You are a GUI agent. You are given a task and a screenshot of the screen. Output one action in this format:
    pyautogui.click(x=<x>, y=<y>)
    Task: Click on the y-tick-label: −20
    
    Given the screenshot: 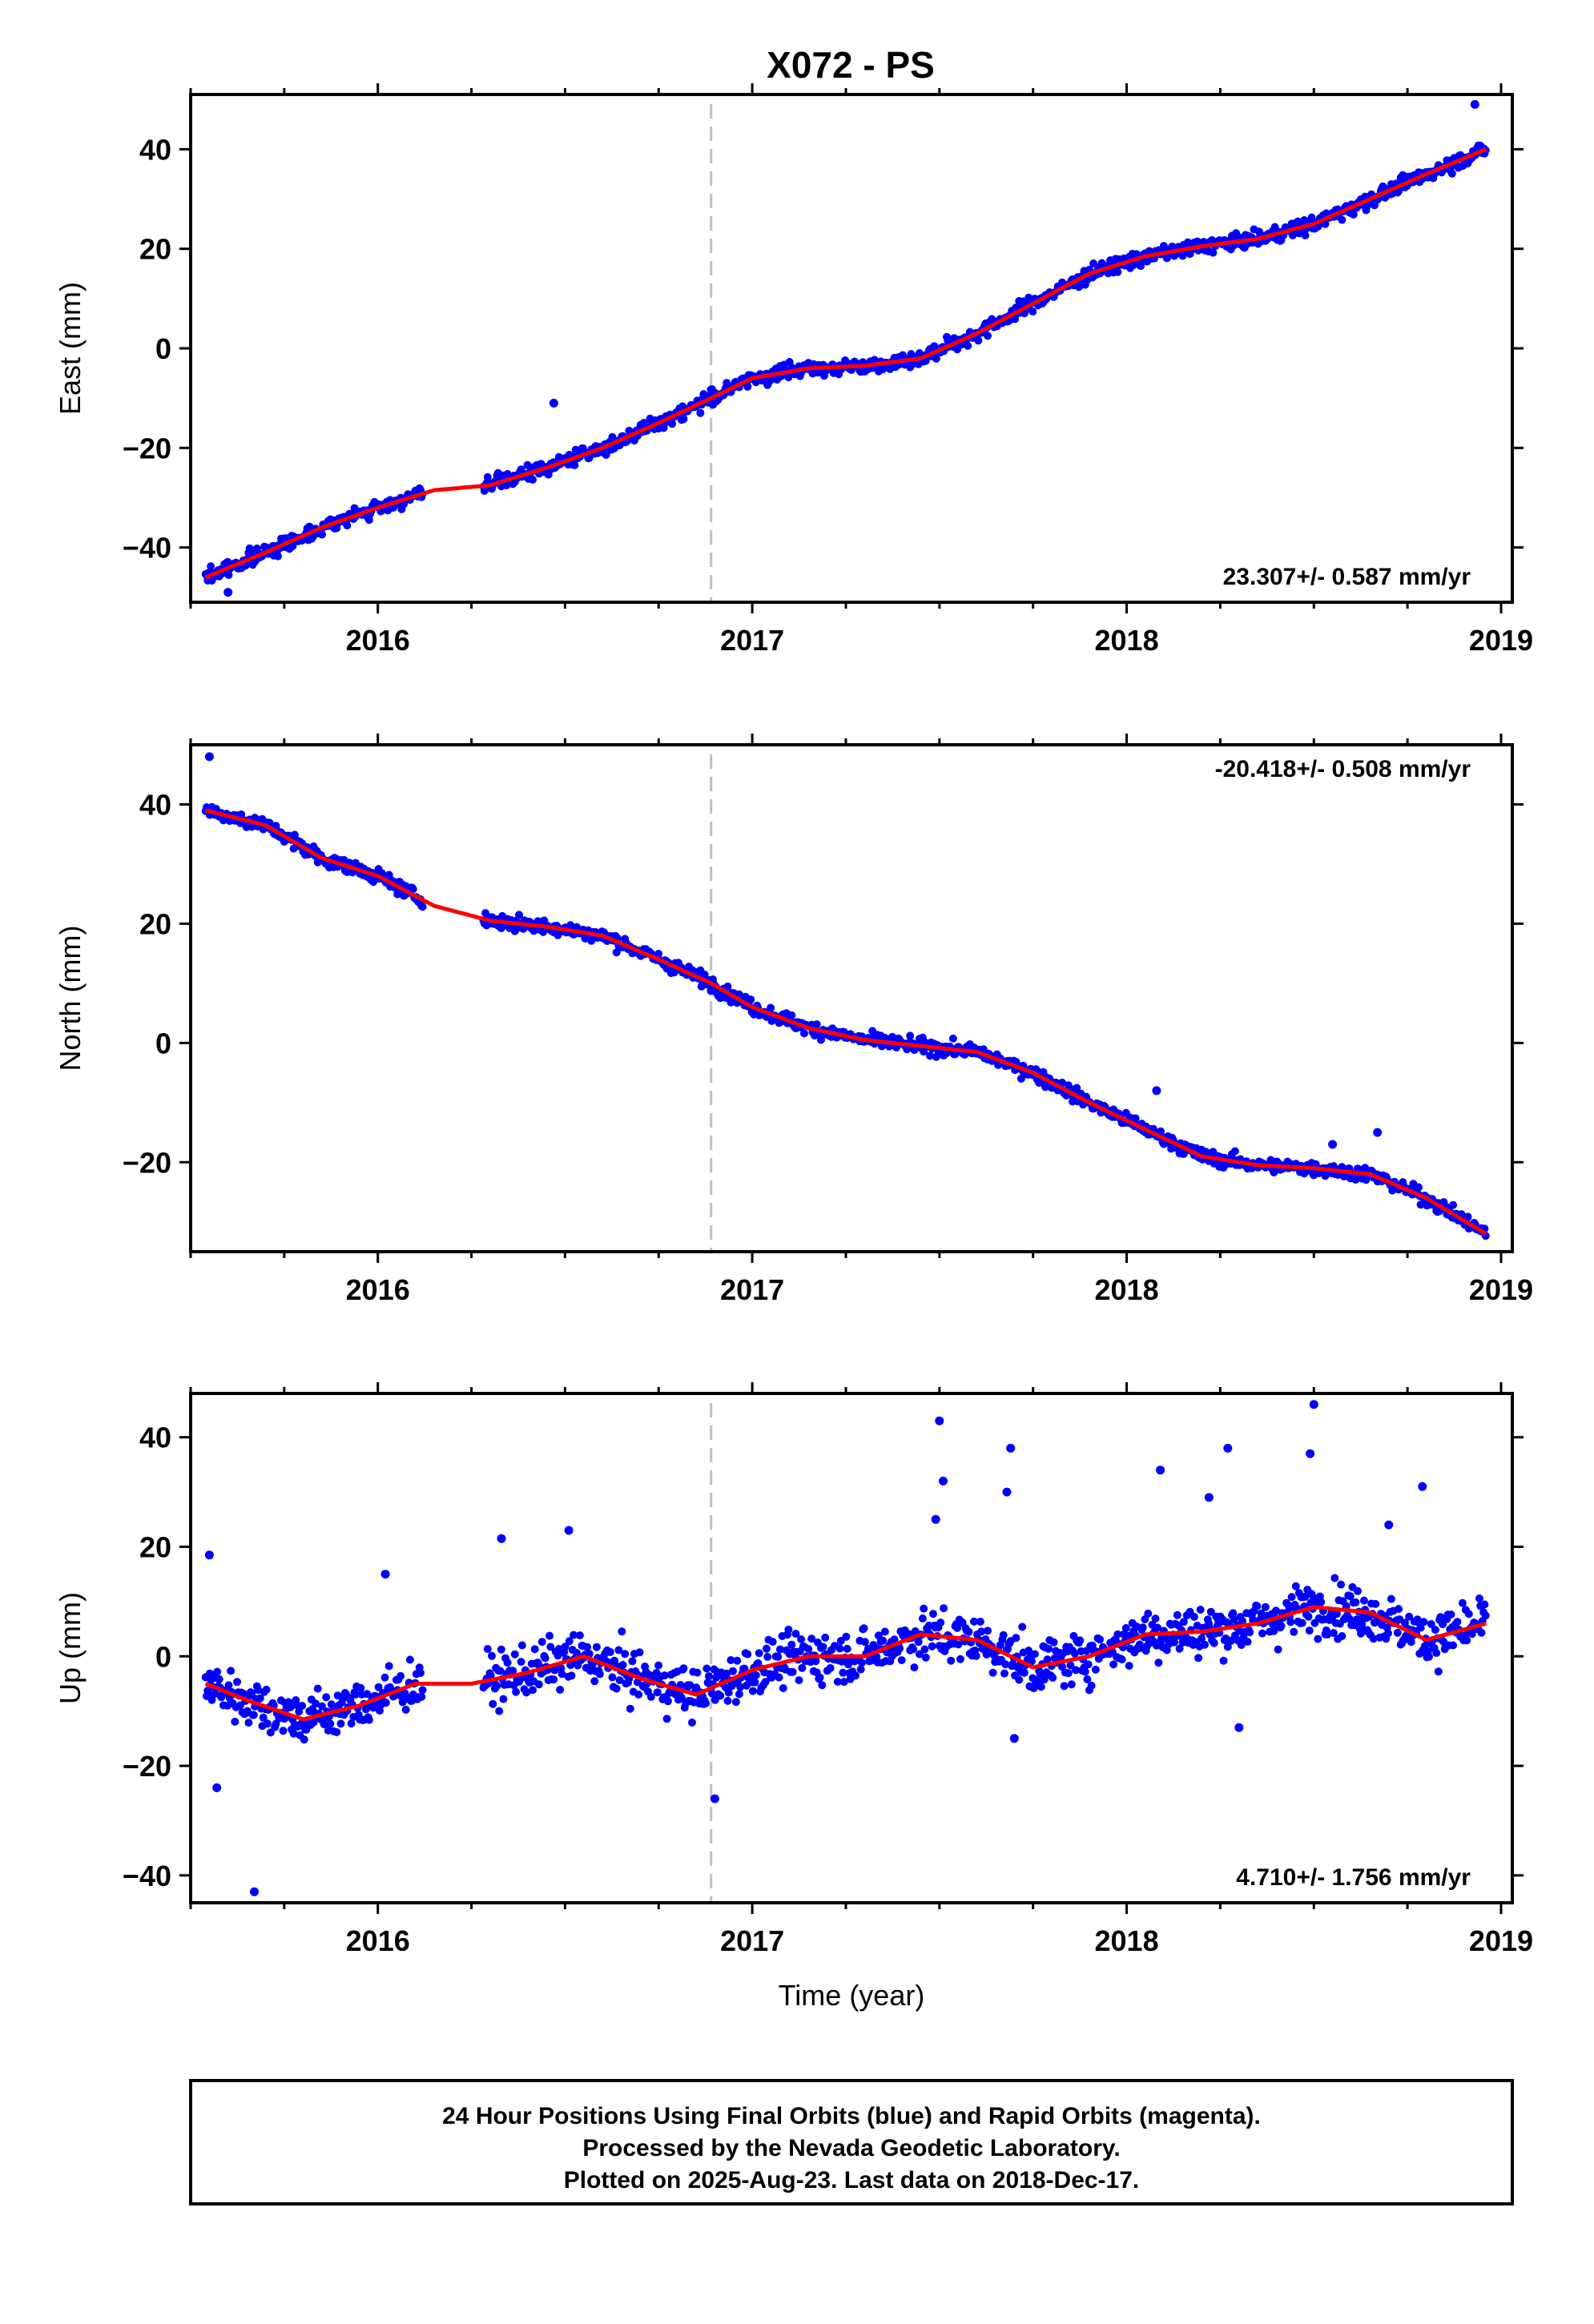 What is the action you would take?
    pyautogui.click(x=147, y=448)
    